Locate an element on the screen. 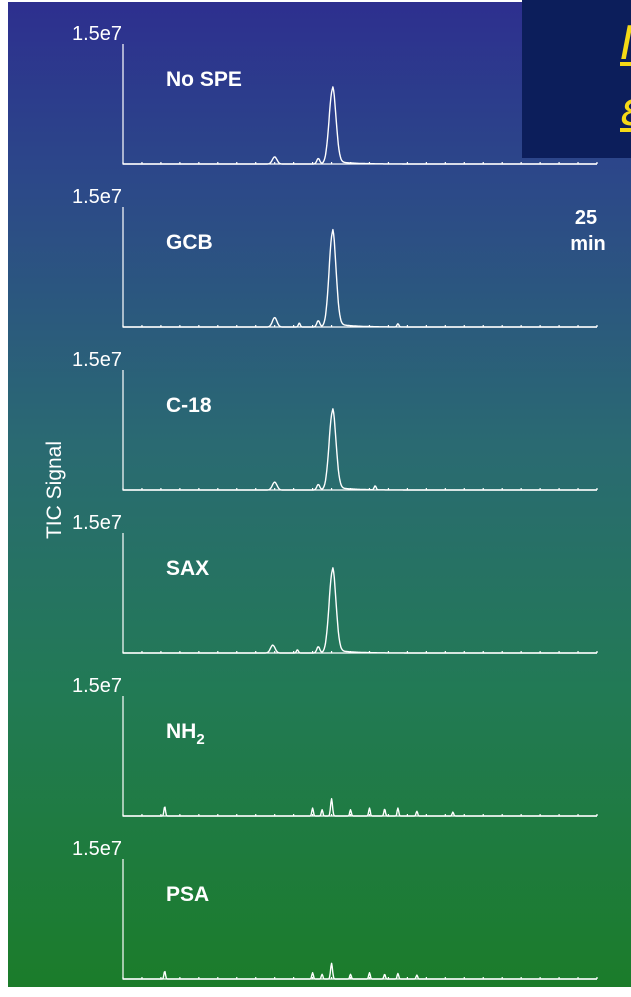 The height and width of the screenshot is (997, 631). panel-label: NH2 is located at coordinates (185, 734).